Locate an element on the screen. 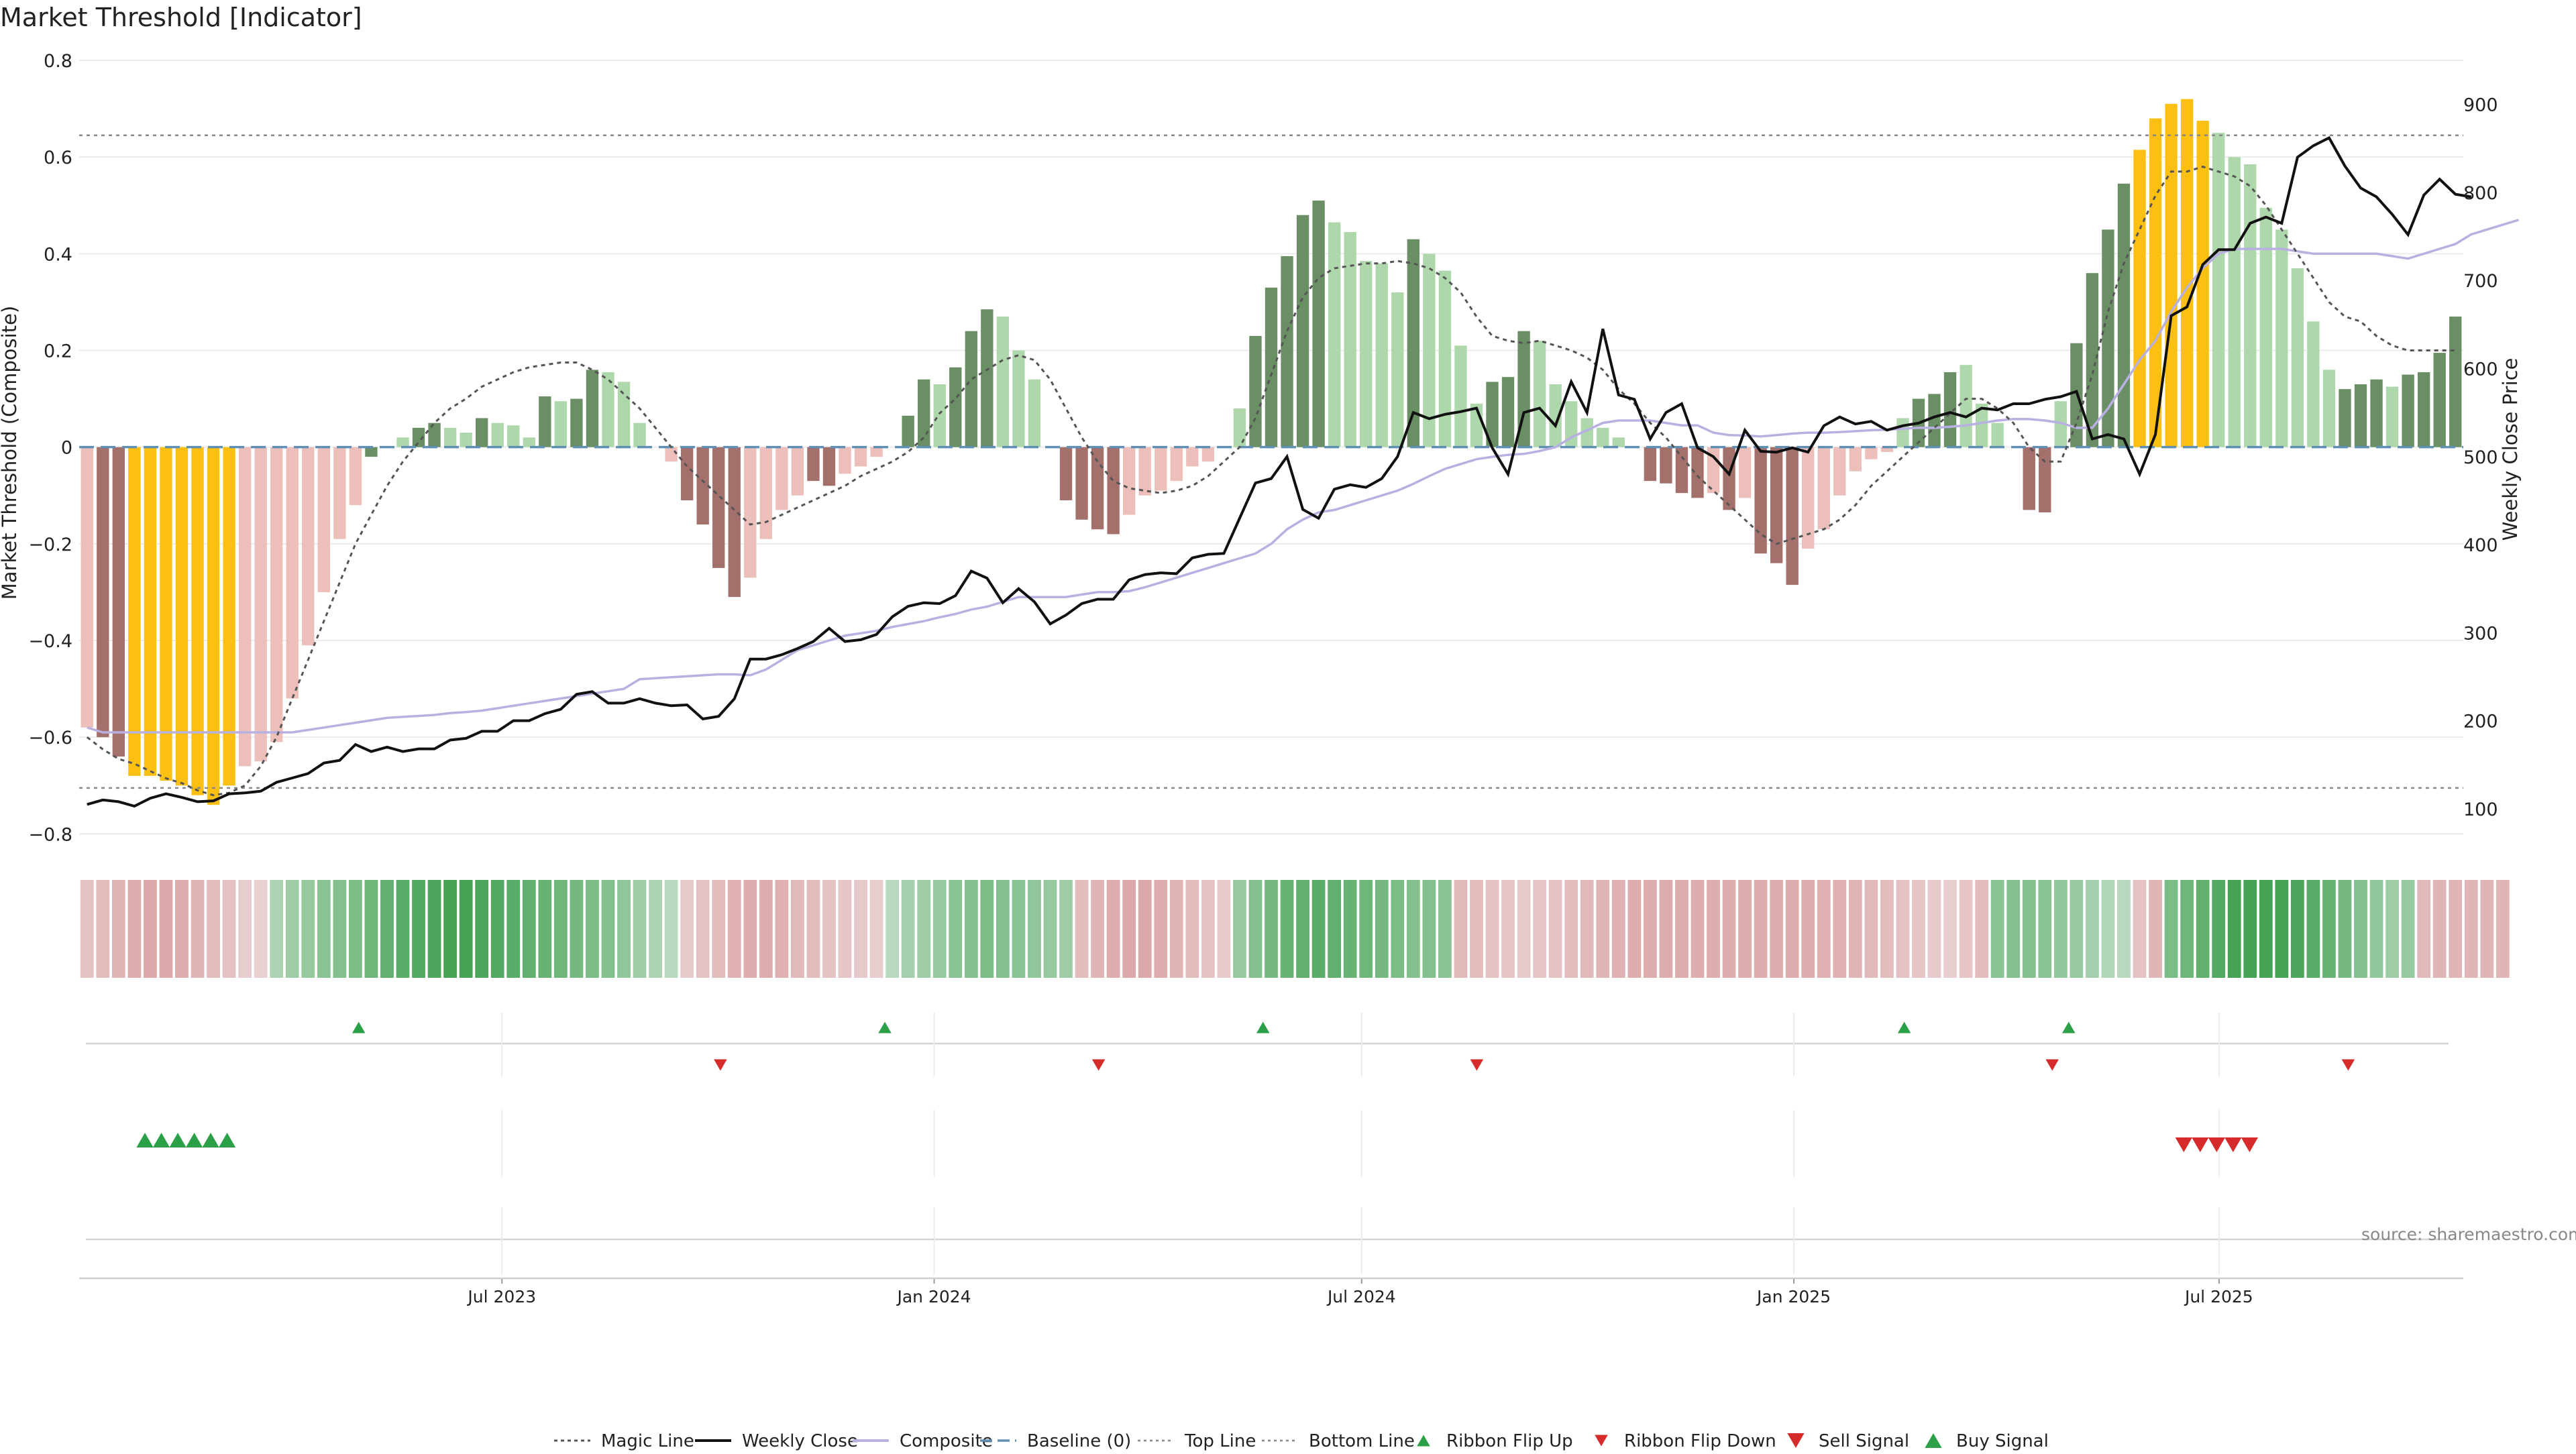  x-tick-label: Jul 2025 is located at coordinates (2218, 1296).